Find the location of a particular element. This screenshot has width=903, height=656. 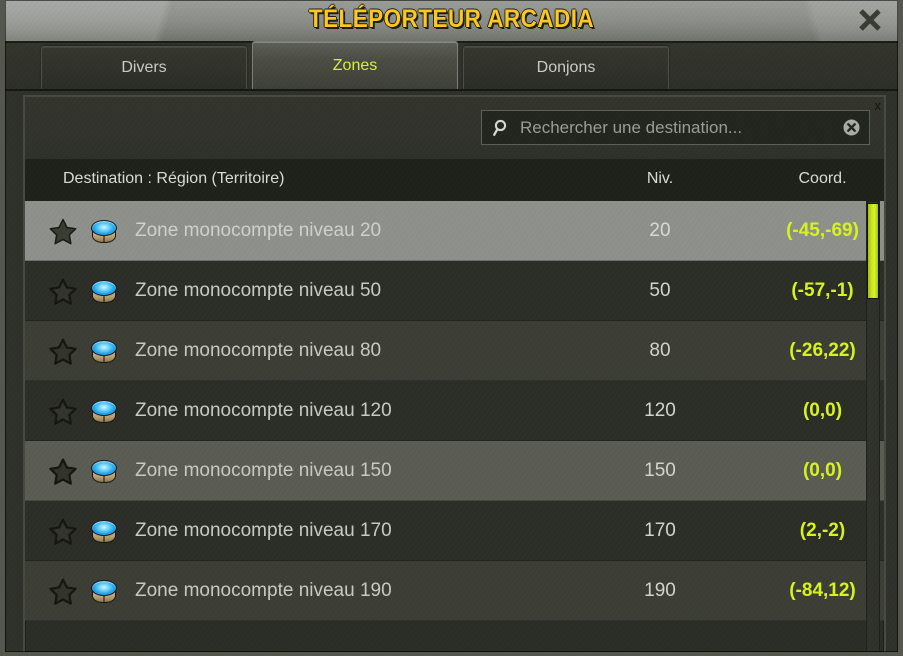

destination-level: 50 is located at coordinates (660, 290).